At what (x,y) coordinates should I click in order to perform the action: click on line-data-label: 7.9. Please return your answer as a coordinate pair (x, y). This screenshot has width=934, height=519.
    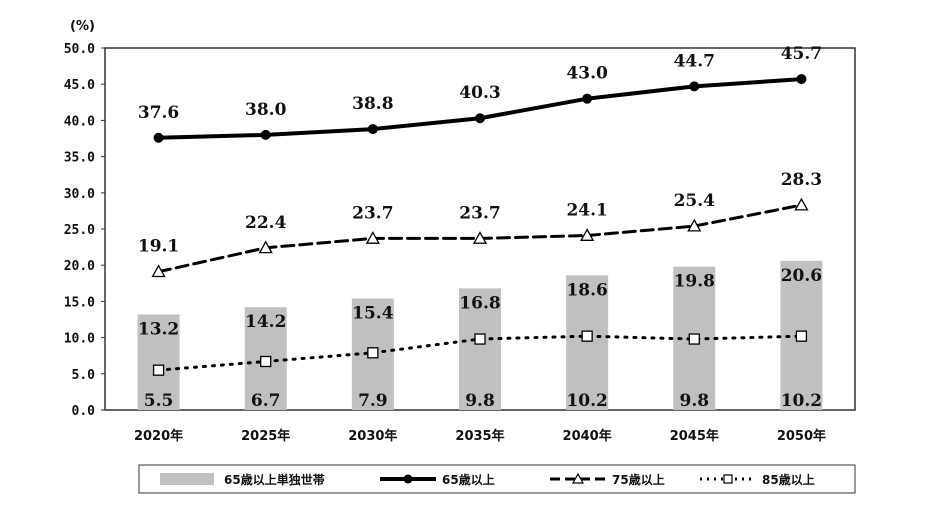
    Looking at the image, I should click on (373, 401).